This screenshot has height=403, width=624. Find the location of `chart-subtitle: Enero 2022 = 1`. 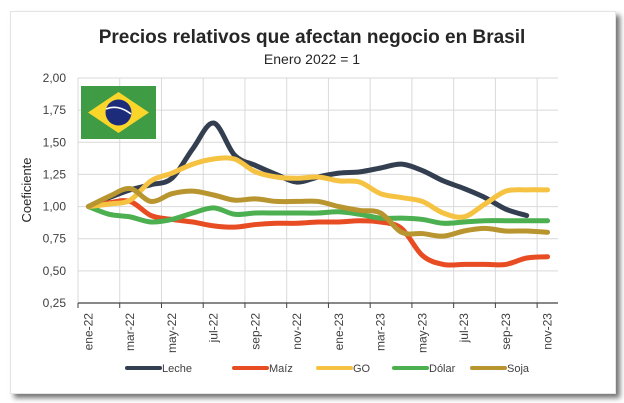

chart-subtitle: Enero 2022 = 1 is located at coordinates (312, 59).